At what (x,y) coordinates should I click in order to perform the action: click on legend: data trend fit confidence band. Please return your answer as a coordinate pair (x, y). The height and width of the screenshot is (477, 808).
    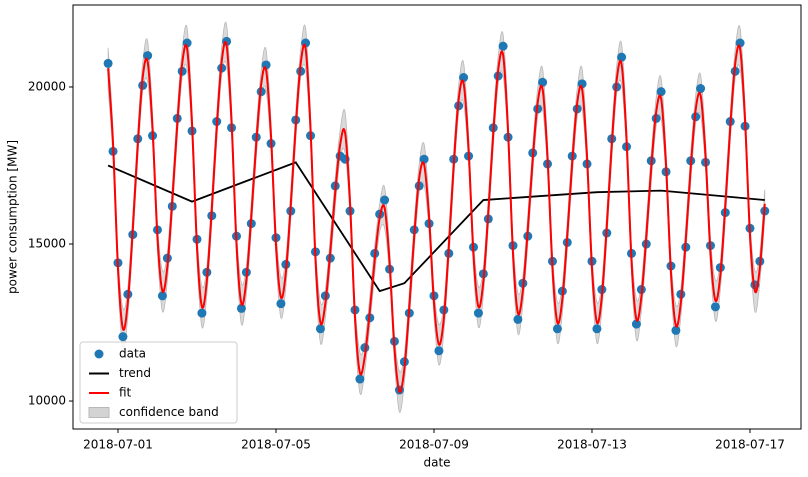
    Looking at the image, I should click on (158, 382).